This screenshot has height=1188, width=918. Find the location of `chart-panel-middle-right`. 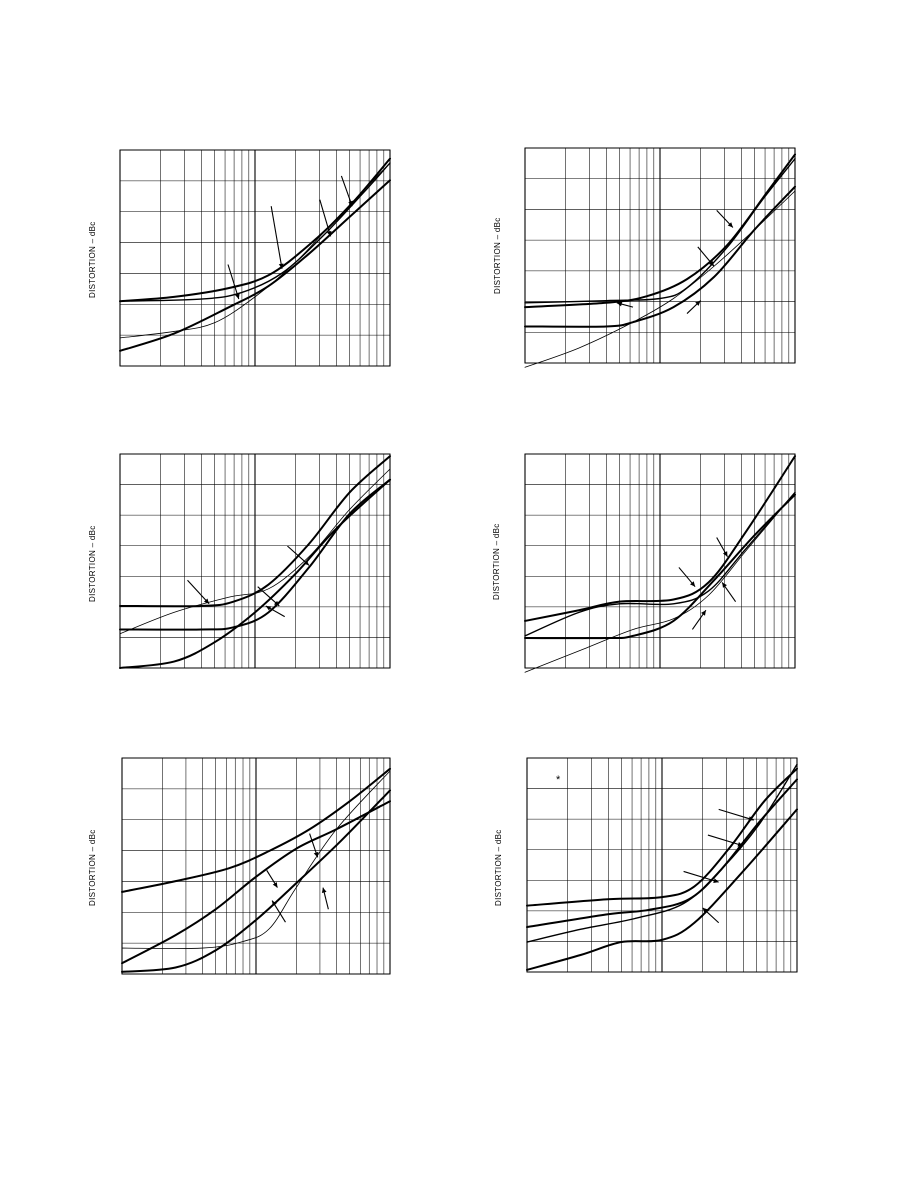

chart-panel-middle-right is located at coordinates (660, 563).